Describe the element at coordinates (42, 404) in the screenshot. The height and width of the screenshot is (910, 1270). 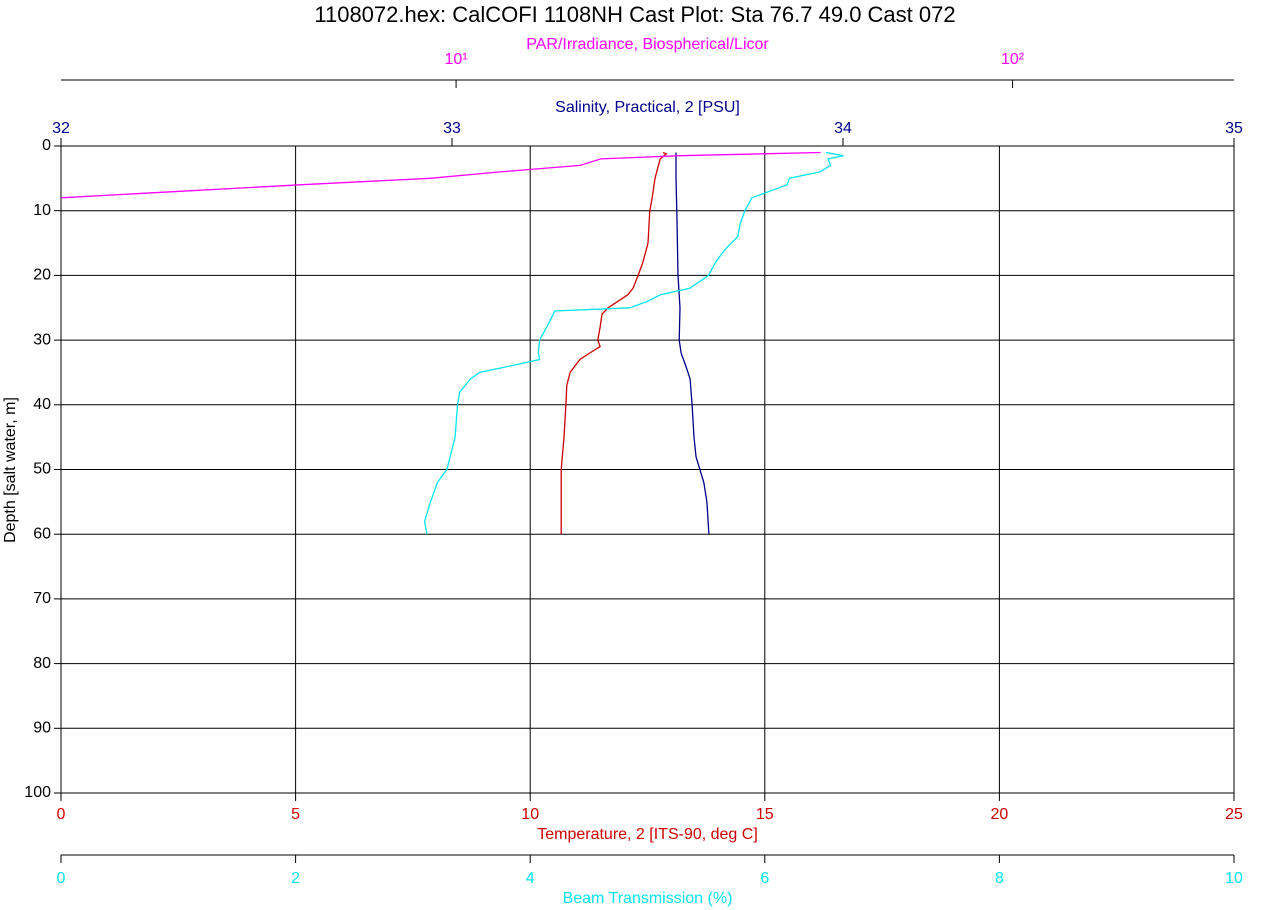
I see `y-tick-label: 40` at that location.